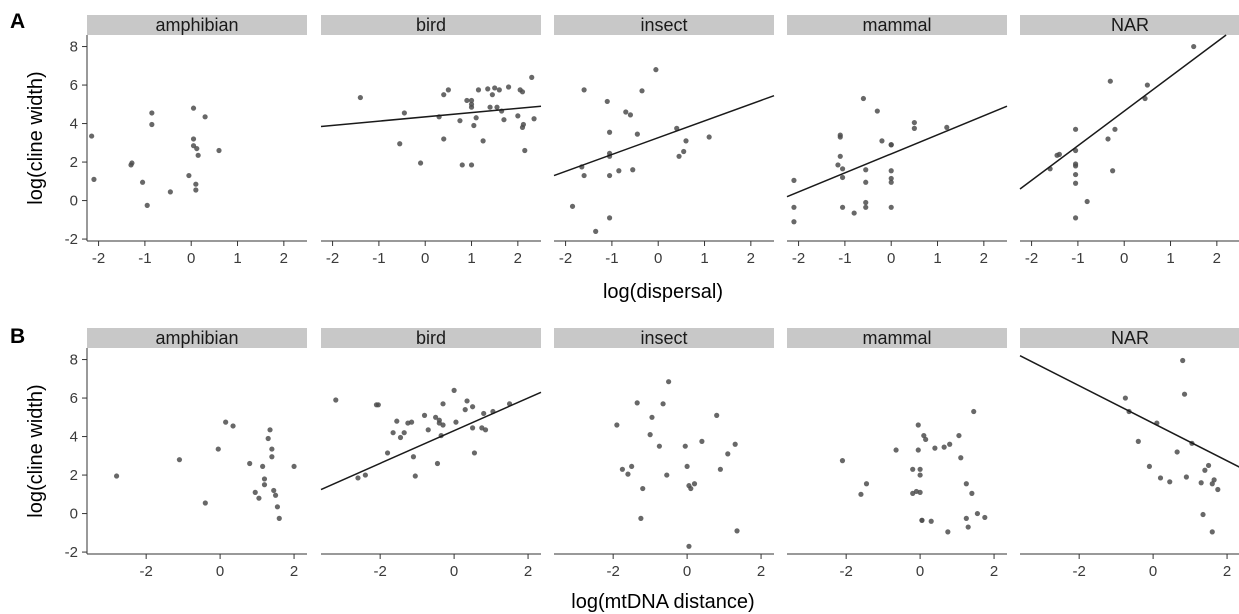 The image size is (1239, 614). Describe the element at coordinates (17, 336) in the screenshot. I see `panel-tag: B` at that location.